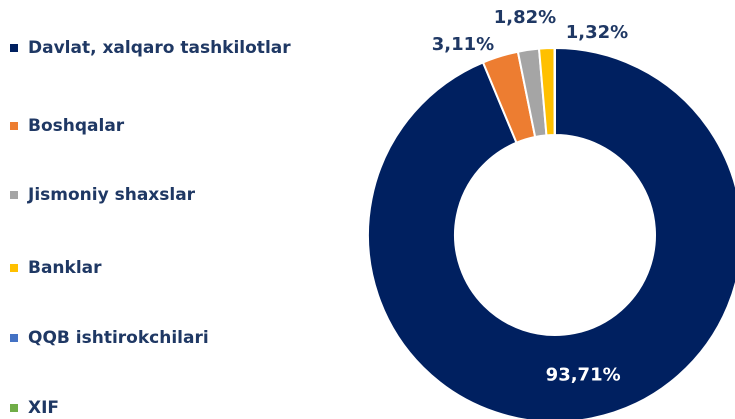  Describe the element at coordinates (76, 126) in the screenshot. I see `legend-label: Boshqalar` at that location.